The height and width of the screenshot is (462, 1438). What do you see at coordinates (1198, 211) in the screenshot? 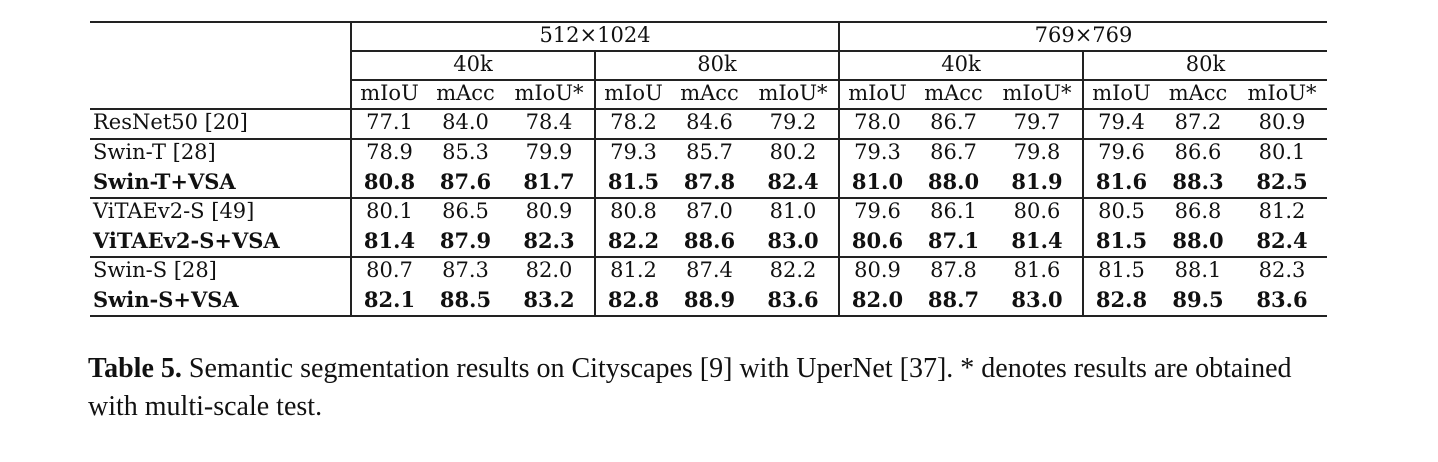
I see `table-cell: 86.8` at bounding box center [1198, 211].